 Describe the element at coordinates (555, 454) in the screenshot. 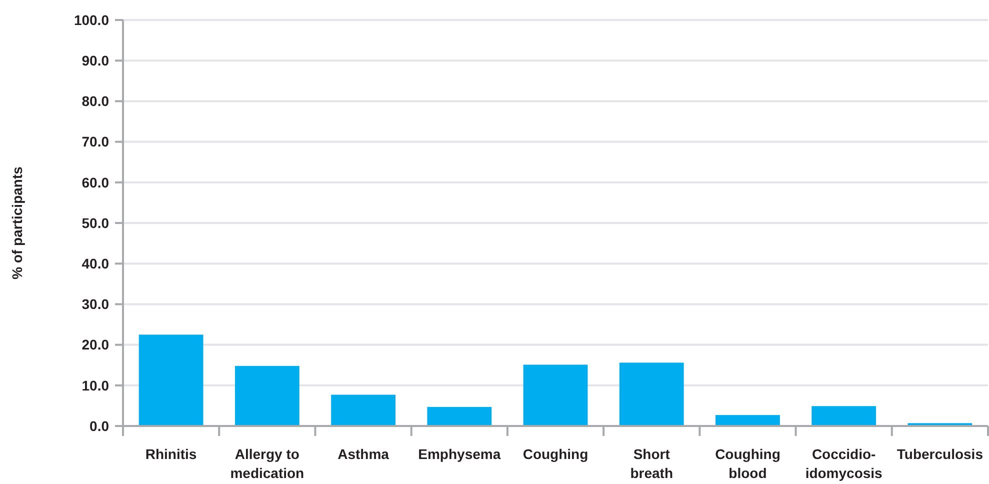

I see `x-tick-label: Coughing` at that location.